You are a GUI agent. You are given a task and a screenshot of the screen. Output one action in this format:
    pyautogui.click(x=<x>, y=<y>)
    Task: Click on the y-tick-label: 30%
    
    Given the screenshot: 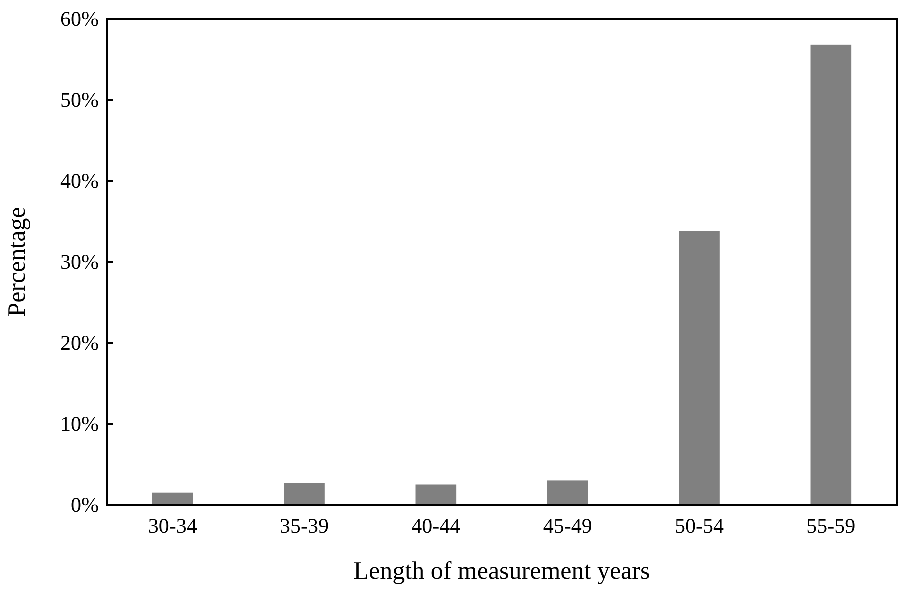 What is the action you would take?
    pyautogui.click(x=79, y=262)
    